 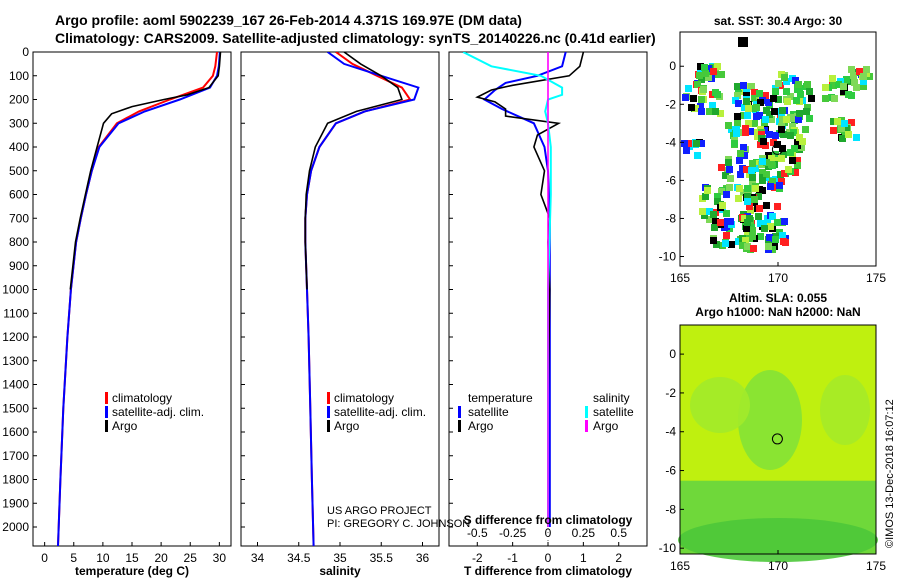 I want to click on x-tick-label: 10, so click(x=103, y=558).